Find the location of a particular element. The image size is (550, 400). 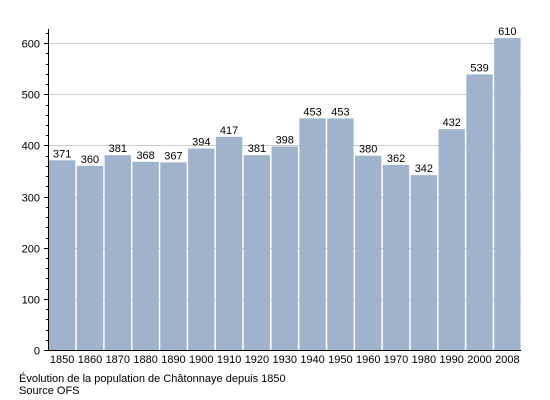

y-tick-labels: 0 100 200 300 400 500 600 is located at coordinates (31, 198).